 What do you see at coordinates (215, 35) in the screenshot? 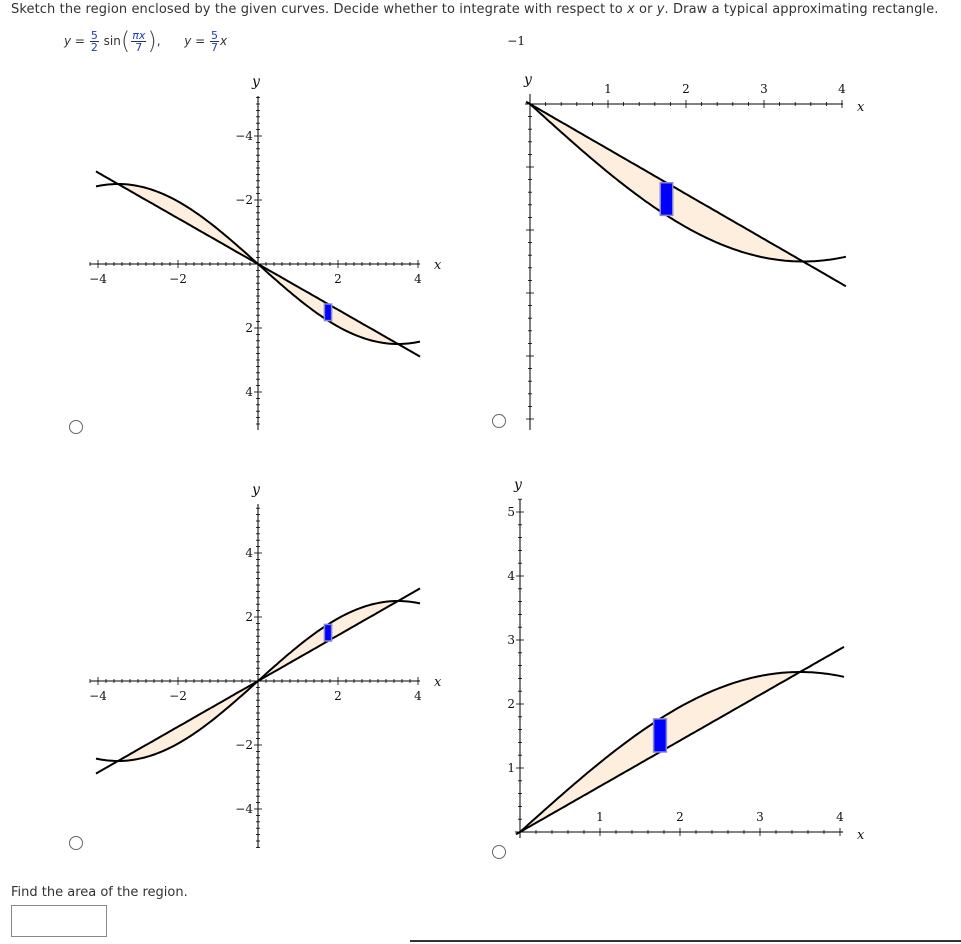
I see `eq2-coef-num: 5` at bounding box center [215, 35].